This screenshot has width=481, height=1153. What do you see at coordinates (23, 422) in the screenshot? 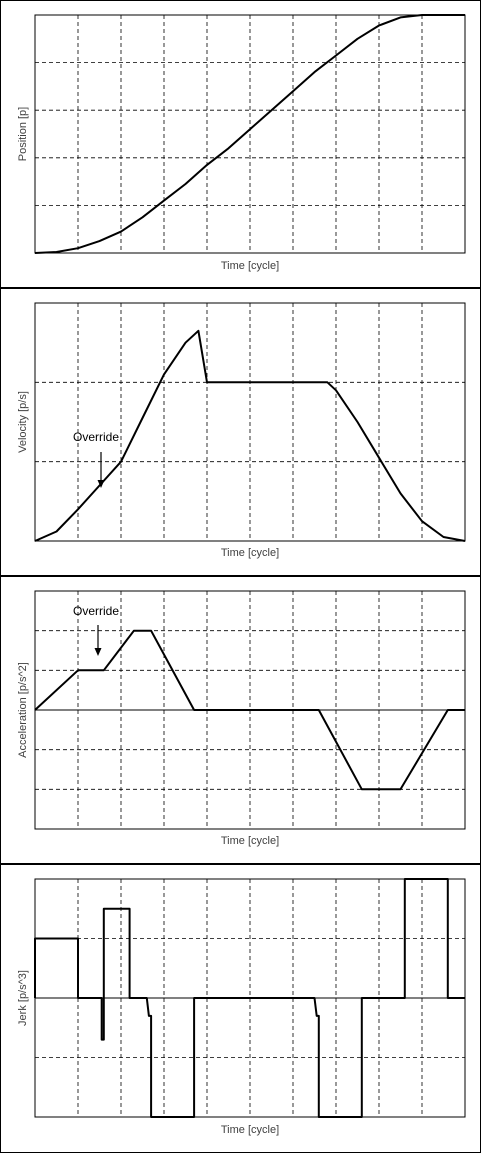
I see `y-axis-label: Velocity [p/s]` at bounding box center [23, 422].